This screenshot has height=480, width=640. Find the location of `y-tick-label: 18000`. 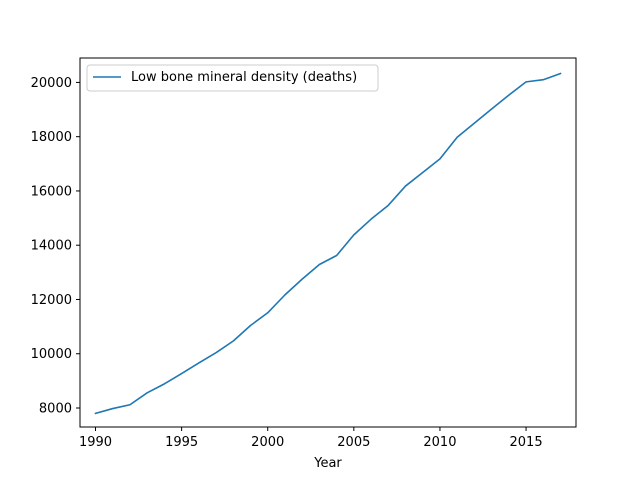

y-tick-label: 18000 is located at coordinates (51, 137).